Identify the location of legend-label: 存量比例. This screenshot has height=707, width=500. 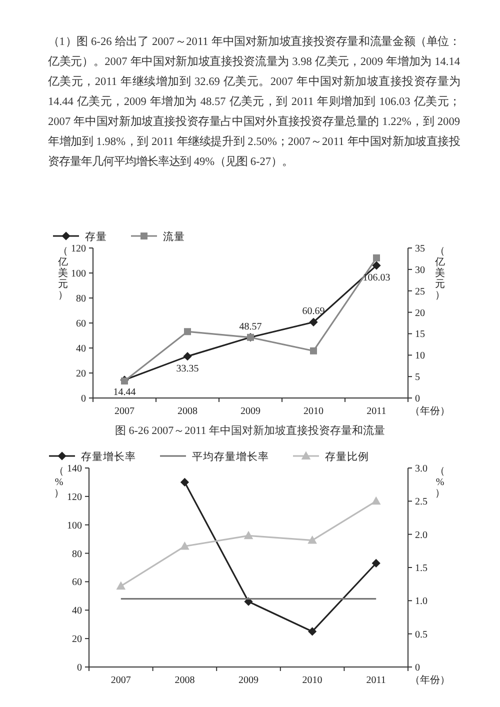
(347, 456).